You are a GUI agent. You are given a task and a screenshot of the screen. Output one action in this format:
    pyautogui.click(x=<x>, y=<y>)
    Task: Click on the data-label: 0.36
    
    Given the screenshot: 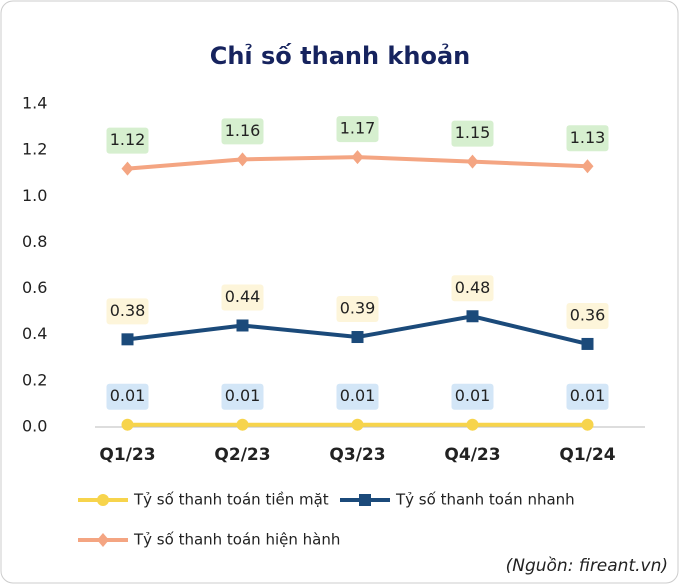 What is the action you would take?
    pyautogui.click(x=588, y=314)
    